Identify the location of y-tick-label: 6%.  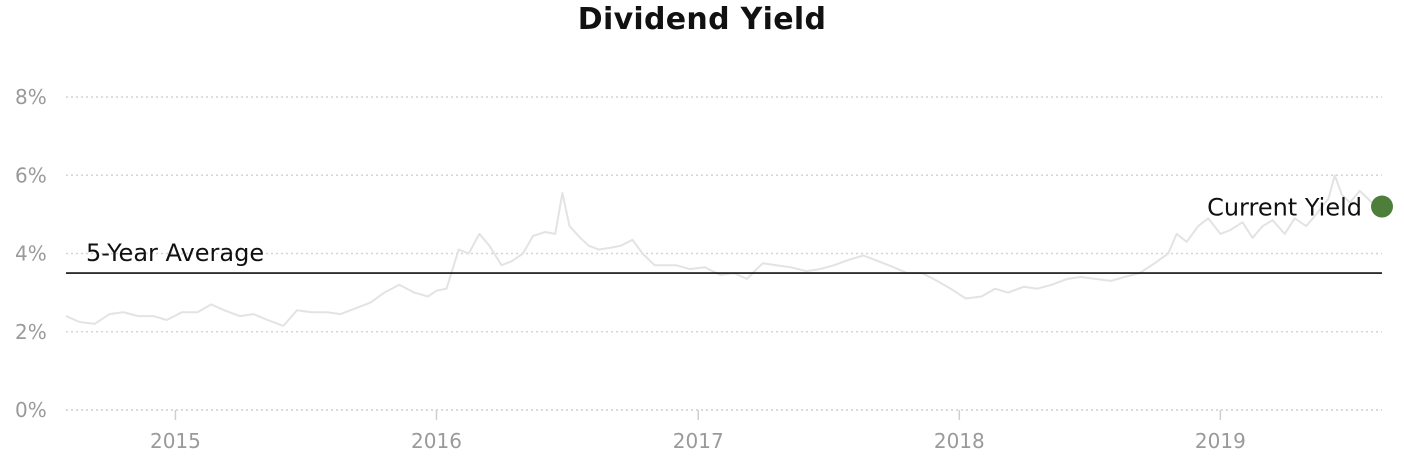
(31, 175).